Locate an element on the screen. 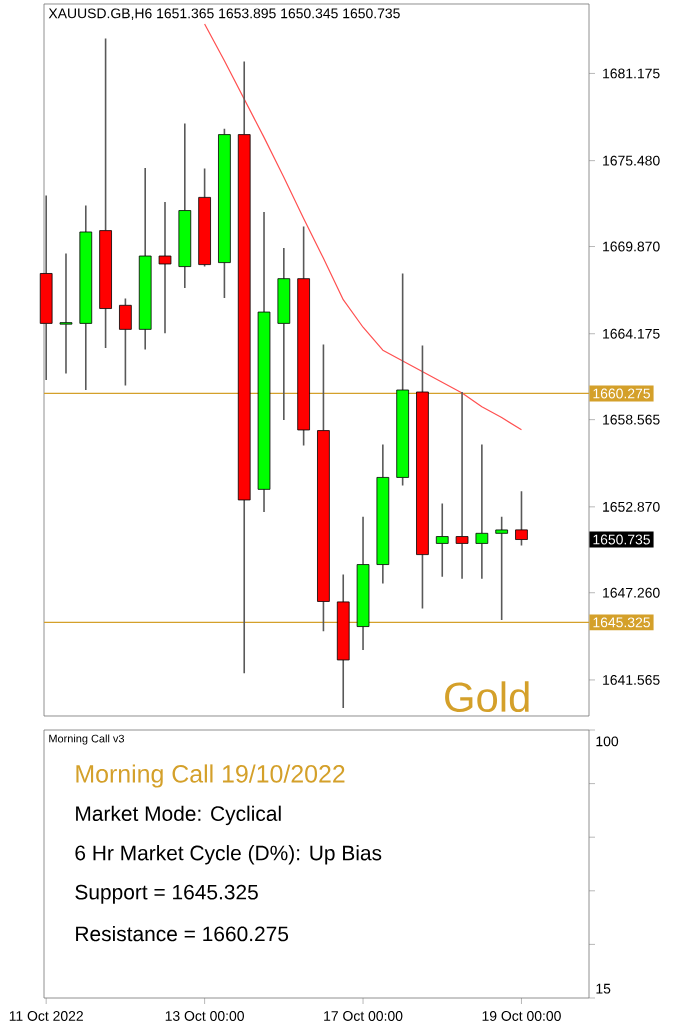  text: 6 Hr Market Cycle (D%): Up Bias is located at coordinates (228, 855).